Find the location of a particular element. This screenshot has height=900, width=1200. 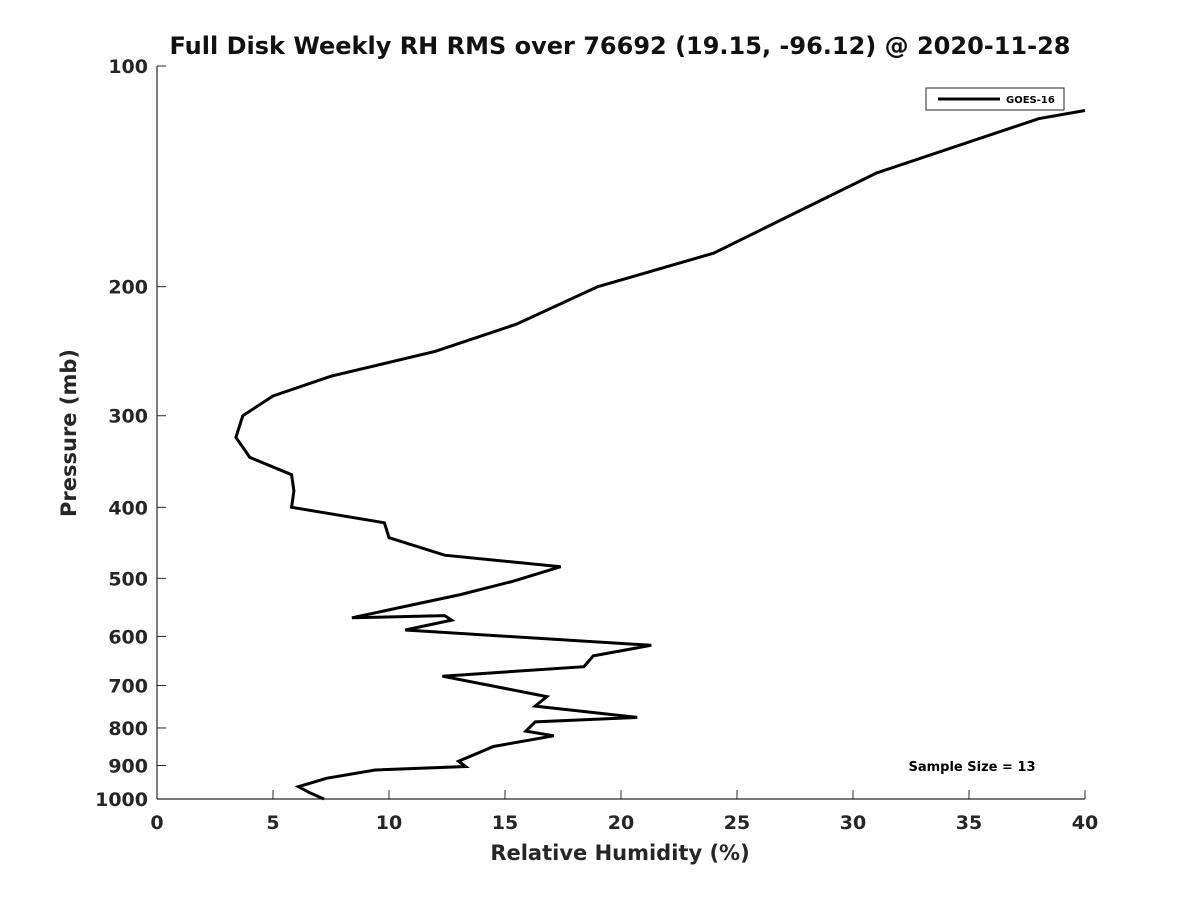

y-tick-label: 400 is located at coordinates (128, 508).